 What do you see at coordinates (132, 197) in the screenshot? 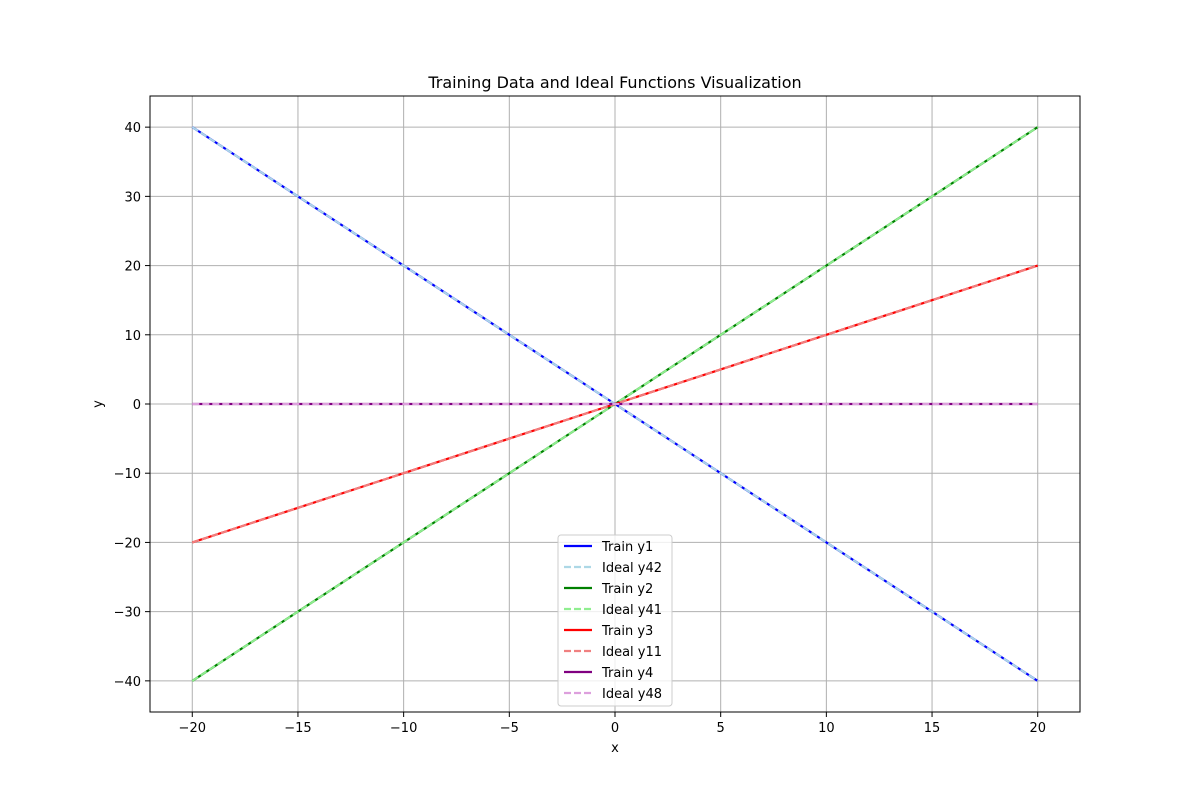
I see `y-tick-label: 30` at bounding box center [132, 197].